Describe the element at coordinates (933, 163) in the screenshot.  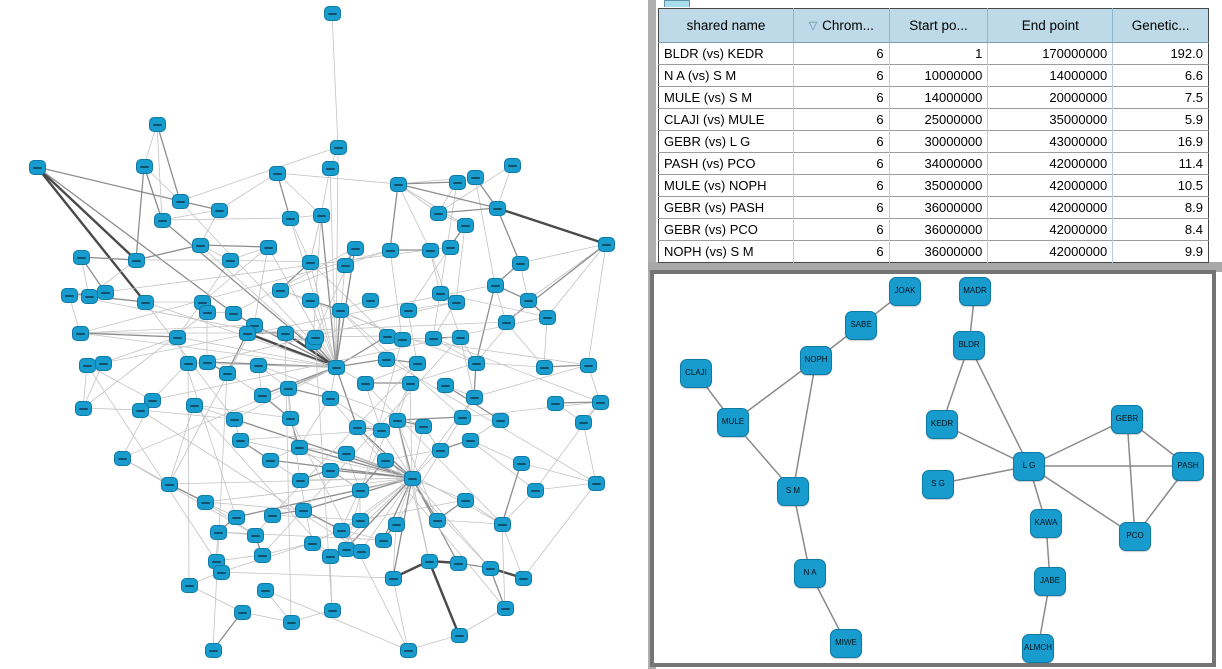
I see `table-row: PASH (vs) PCO 6 34000000 42000000 11.4` at that location.